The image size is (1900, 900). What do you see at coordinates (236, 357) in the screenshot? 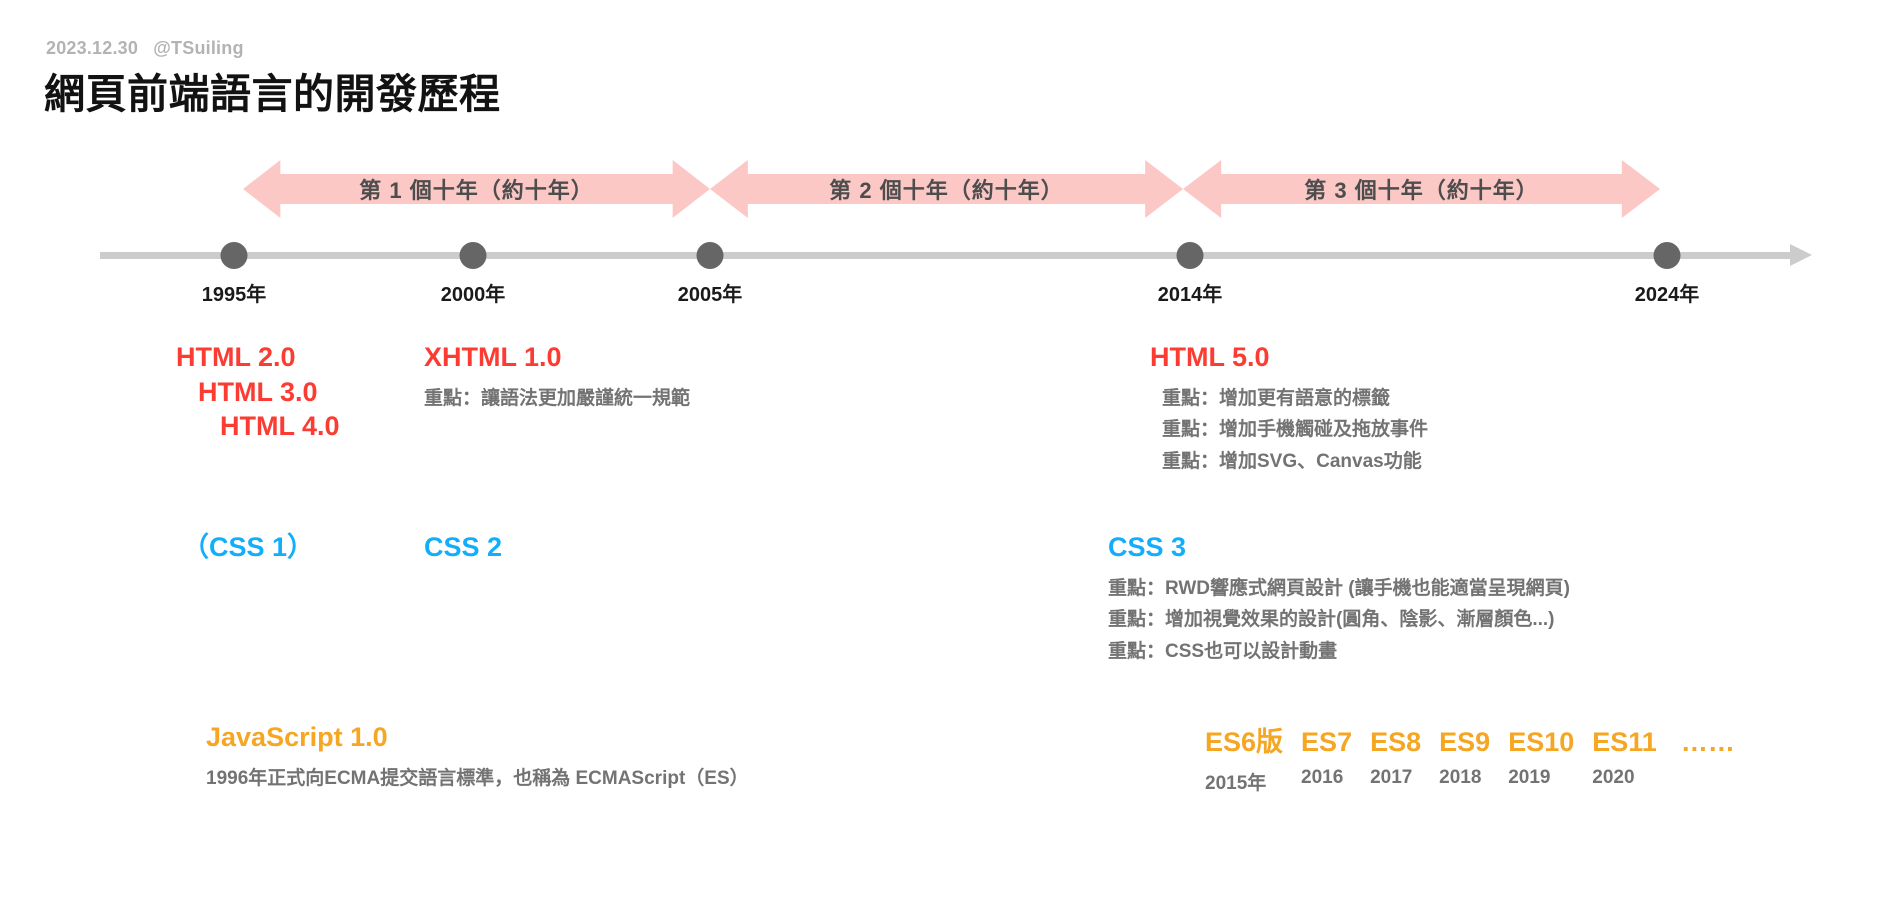
I see `html-version-label: HTML 2.0` at bounding box center [236, 357].